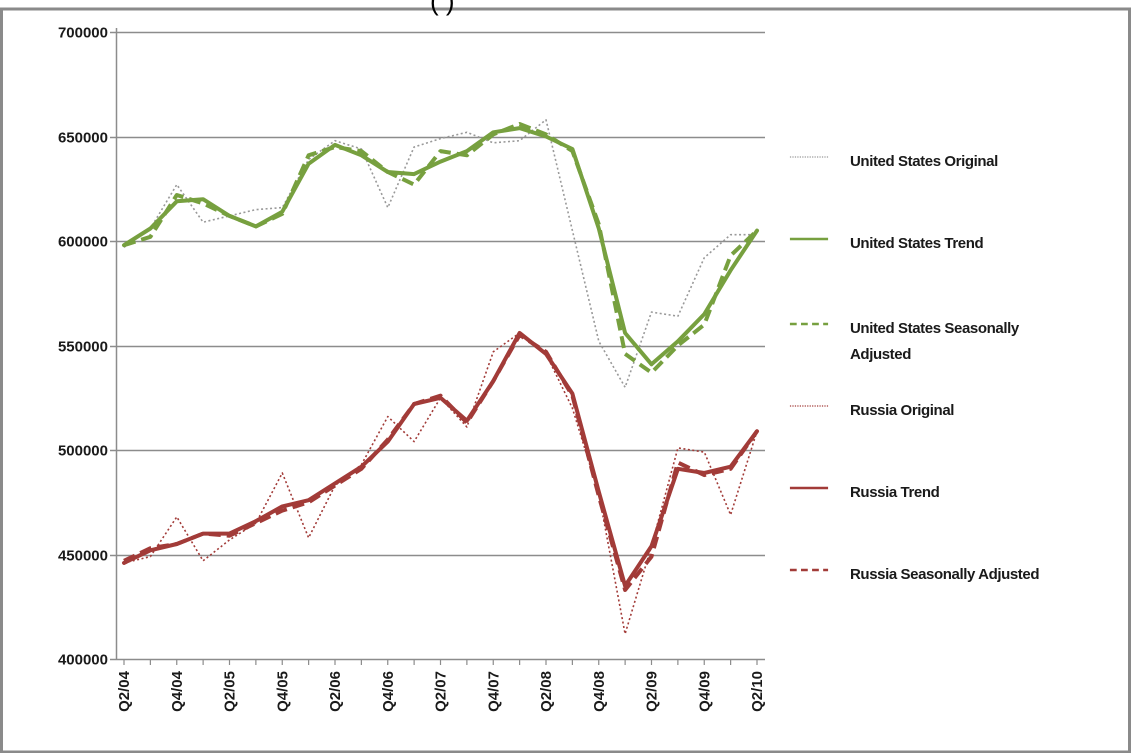 This screenshot has height=753, width=1131. I want to click on legend-item-russia-original: Russia Original, so click(938, 411).